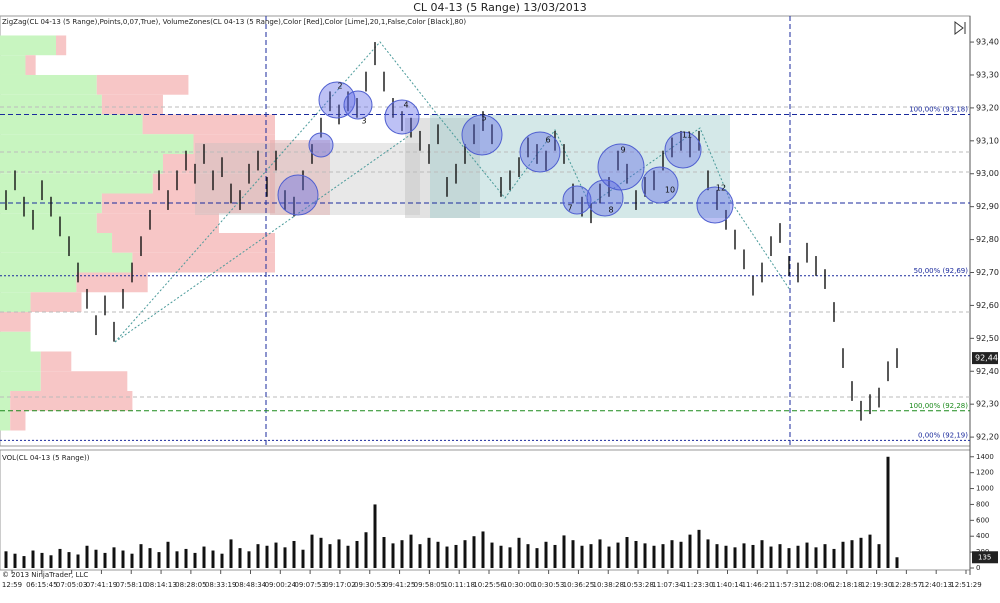 This screenshot has width=1000, height=603. What do you see at coordinates (569, 208) in the screenshot?
I see `swing-label: 7` at bounding box center [569, 208].